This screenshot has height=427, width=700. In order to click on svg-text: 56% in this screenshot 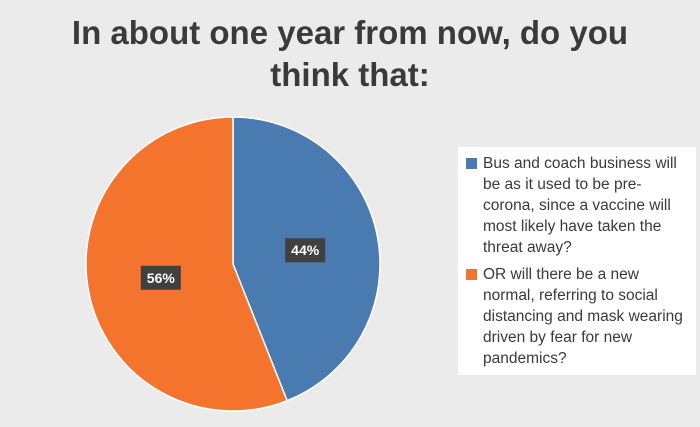, I will do `click(161, 278)`.